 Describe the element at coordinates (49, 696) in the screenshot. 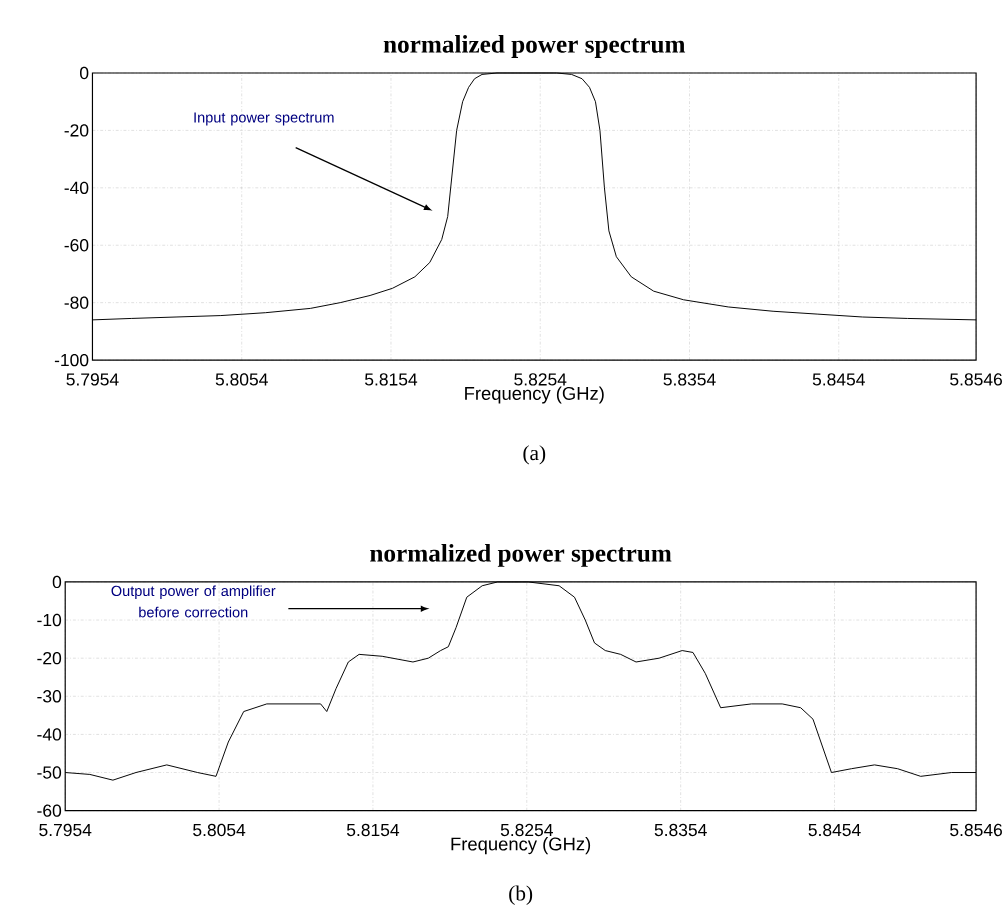

I see `y-tick-label: -30` at that location.